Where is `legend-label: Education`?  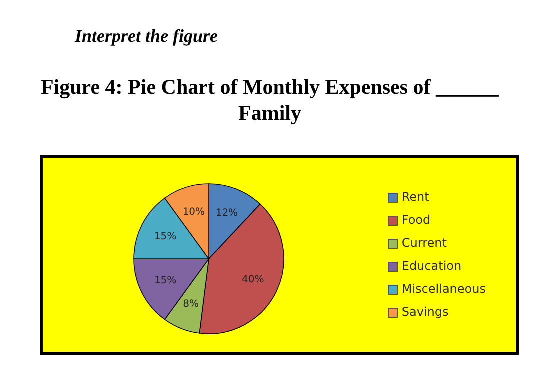
legend-label: Education is located at coordinates (432, 266).